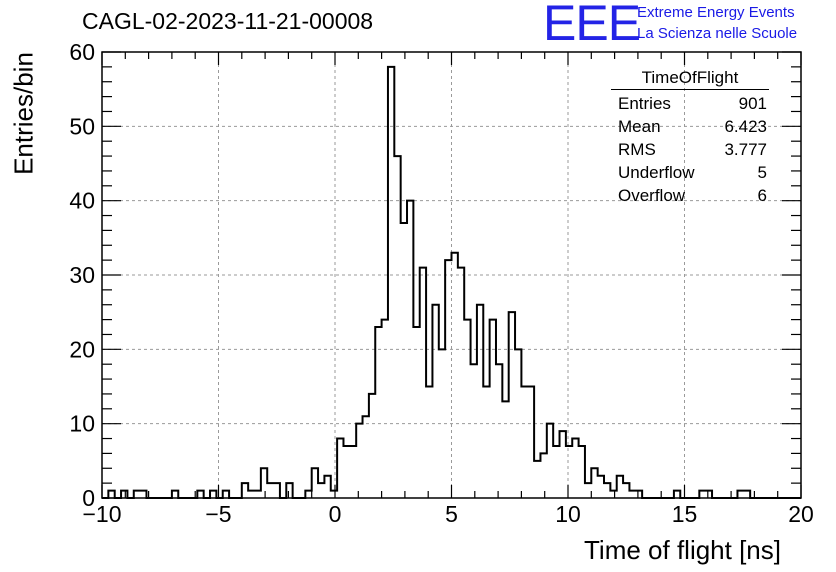 Image resolution: width=836 pixels, height=572 pixels. What do you see at coordinates (656, 172) in the screenshot?
I see `stats-label: Underflow` at bounding box center [656, 172].